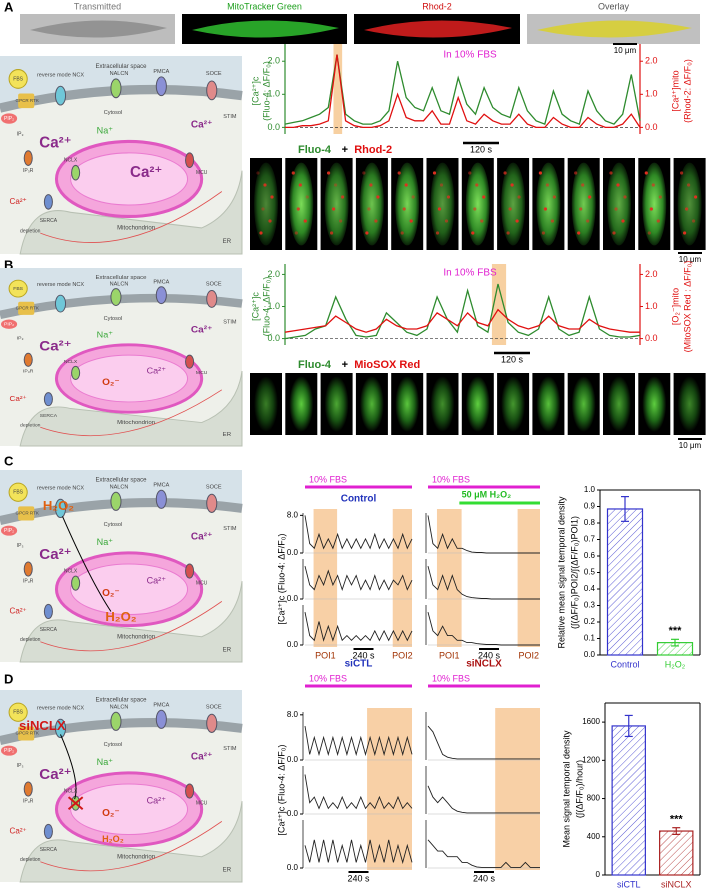  Describe the element at coordinates (590, 638) in the screenshot. I see `y-tick-label: 0.1` at that location.